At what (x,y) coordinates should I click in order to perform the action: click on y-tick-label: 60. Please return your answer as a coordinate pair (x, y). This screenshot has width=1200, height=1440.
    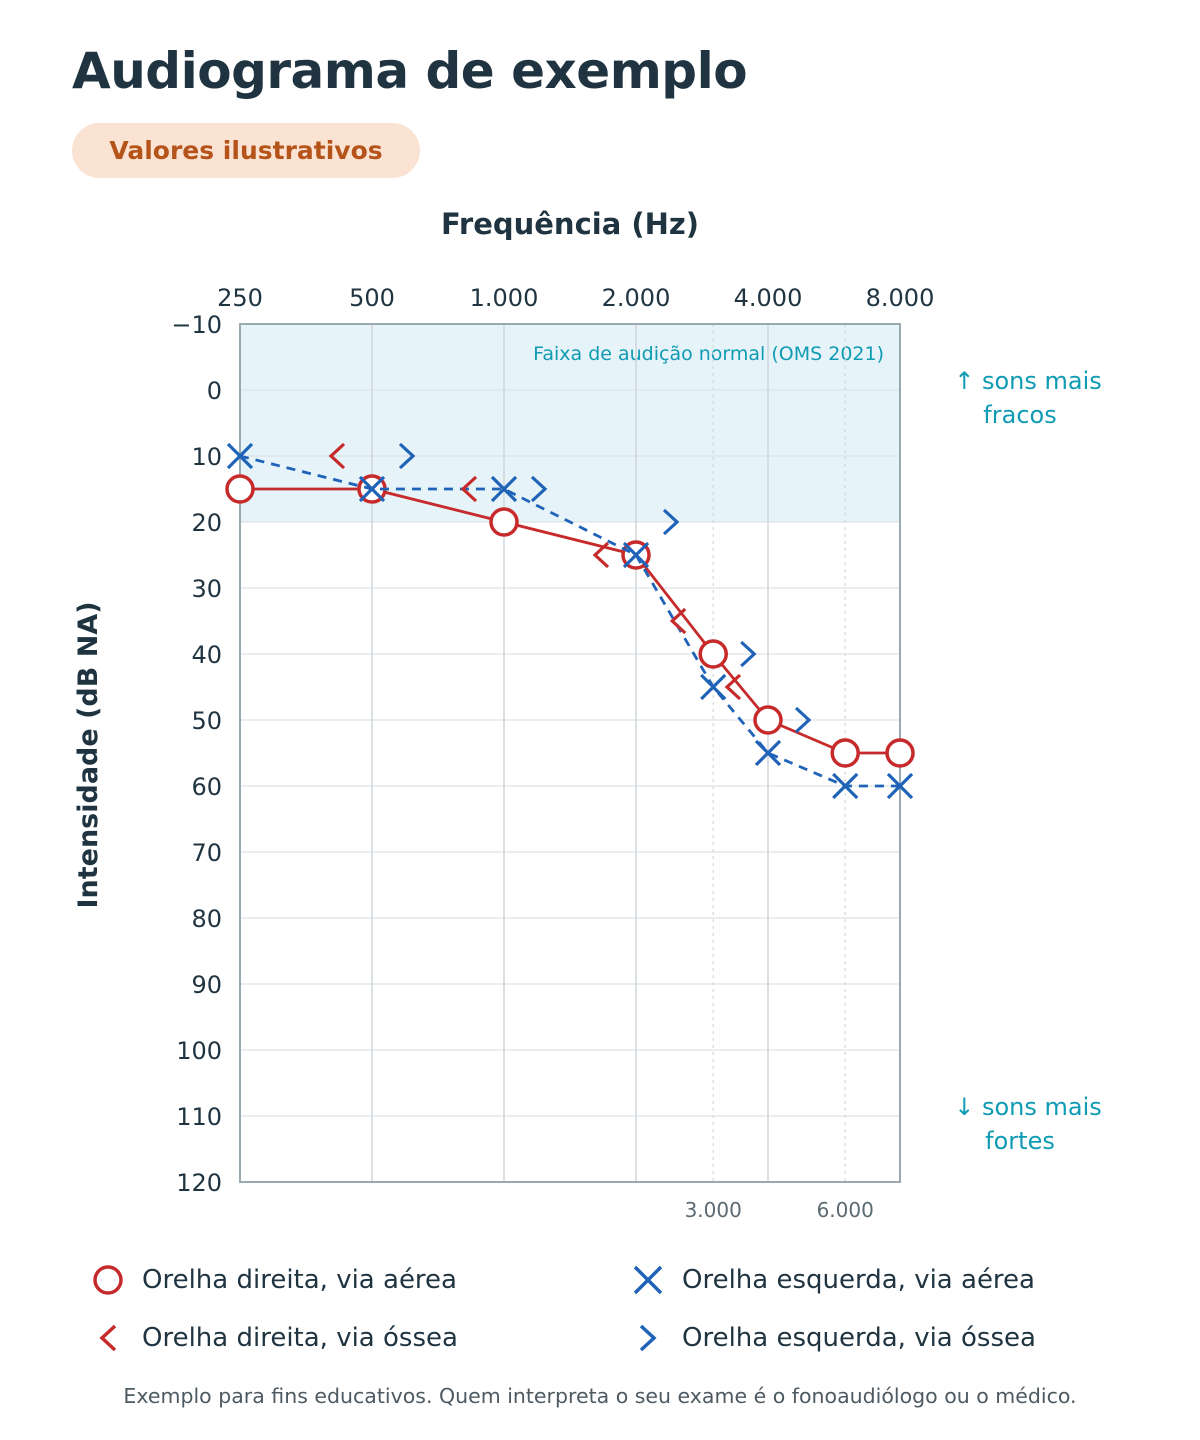
    Looking at the image, I should click on (206, 787).